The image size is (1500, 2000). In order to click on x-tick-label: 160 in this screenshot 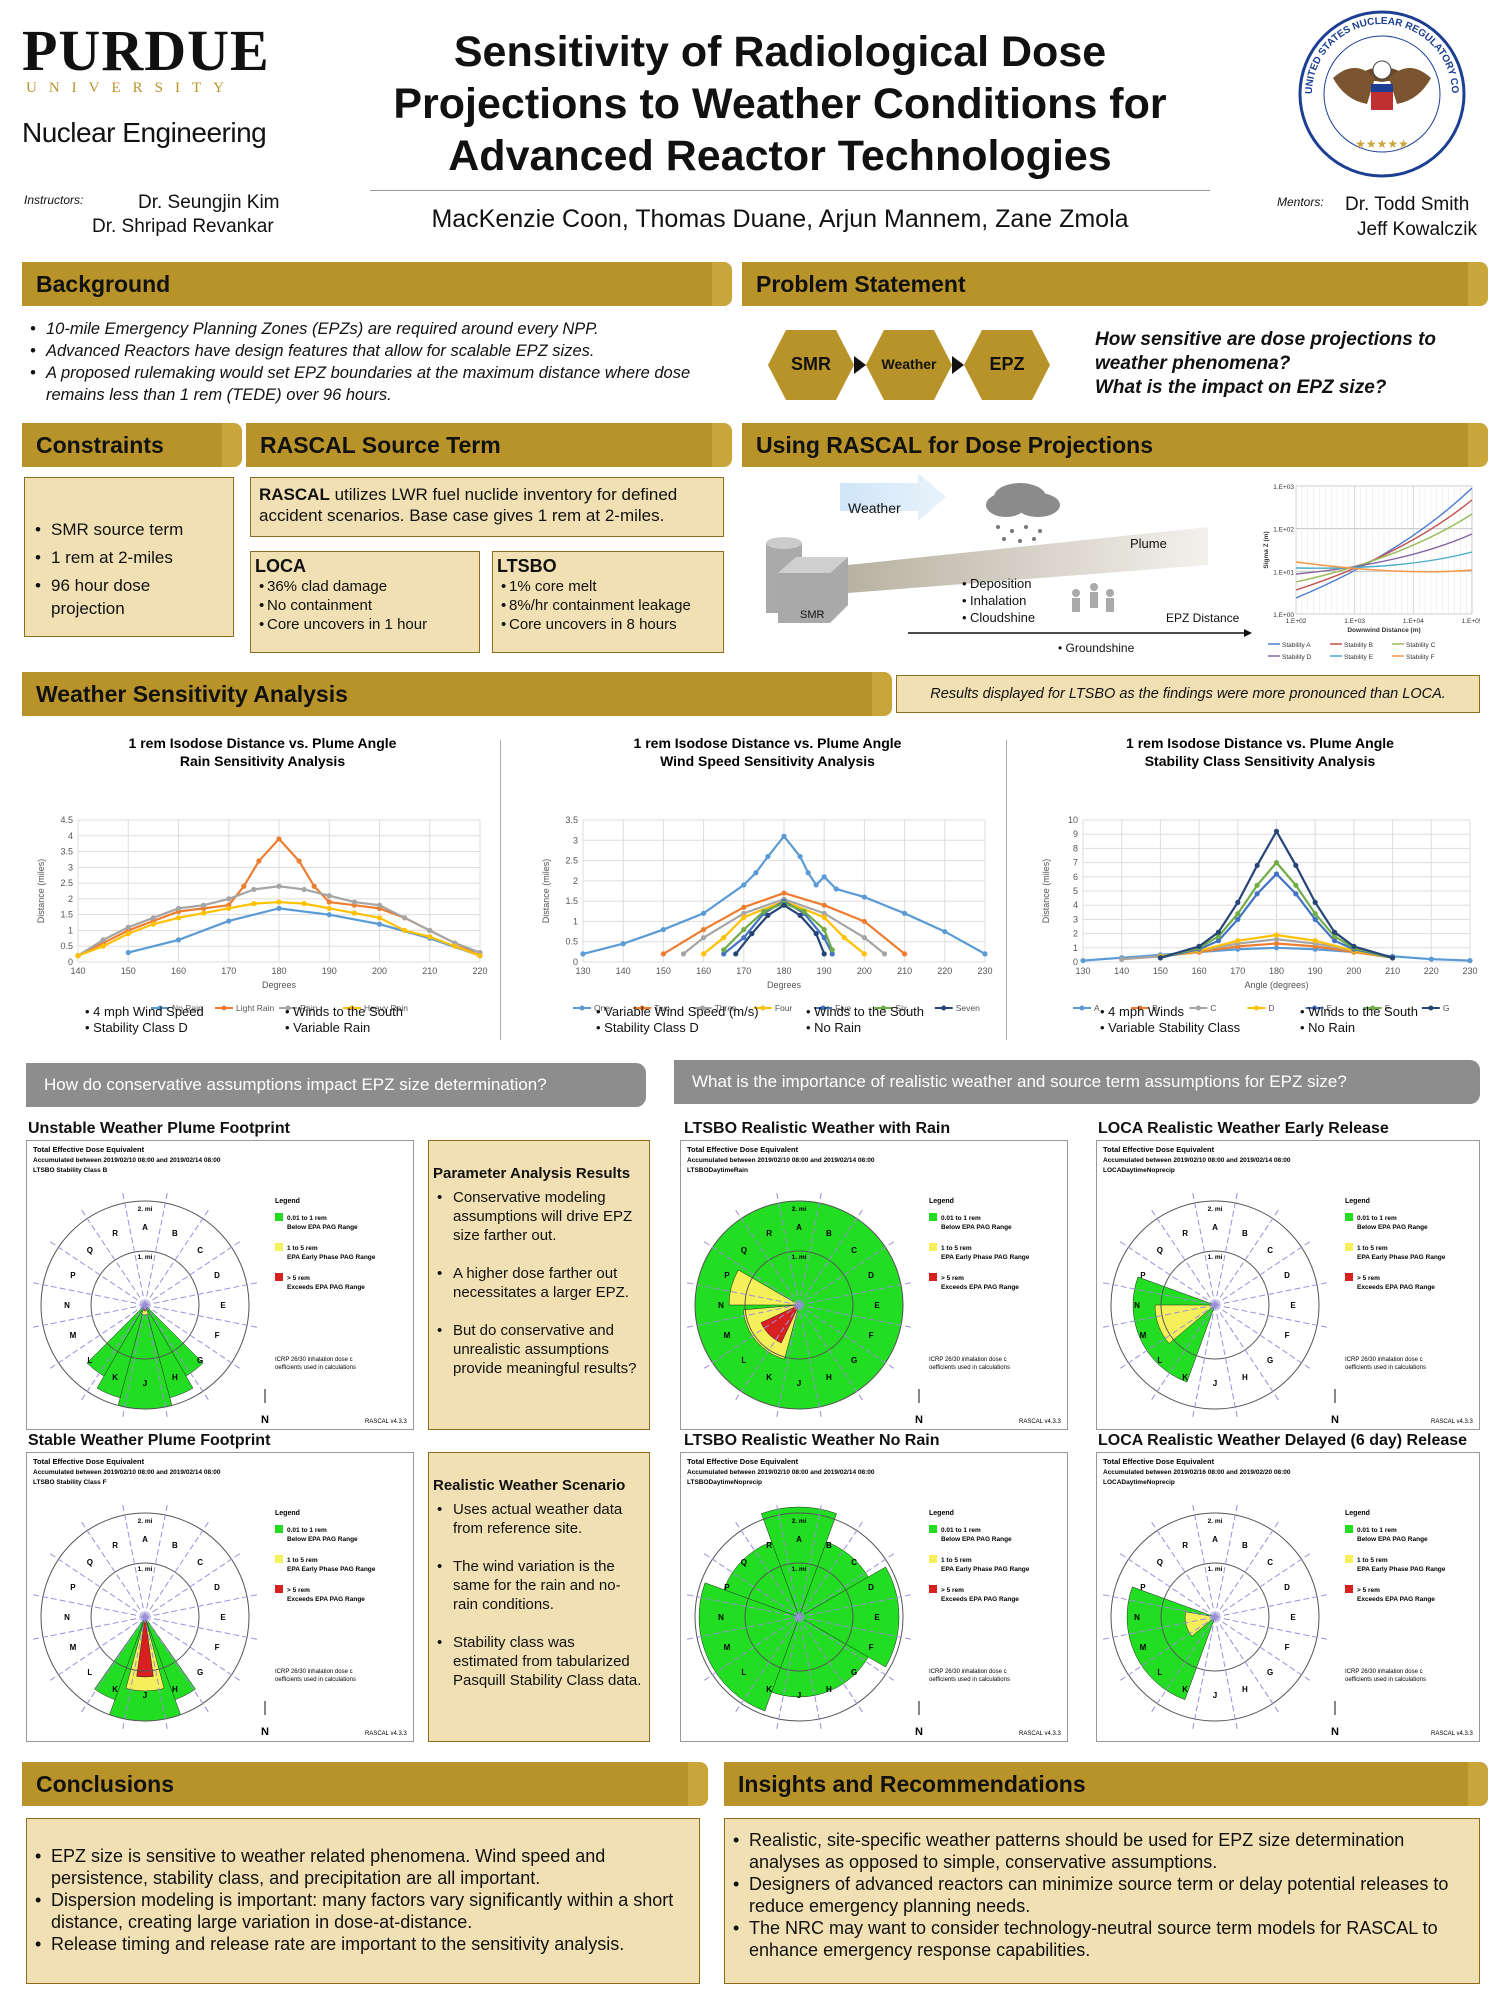, I will do `click(178, 971)`.